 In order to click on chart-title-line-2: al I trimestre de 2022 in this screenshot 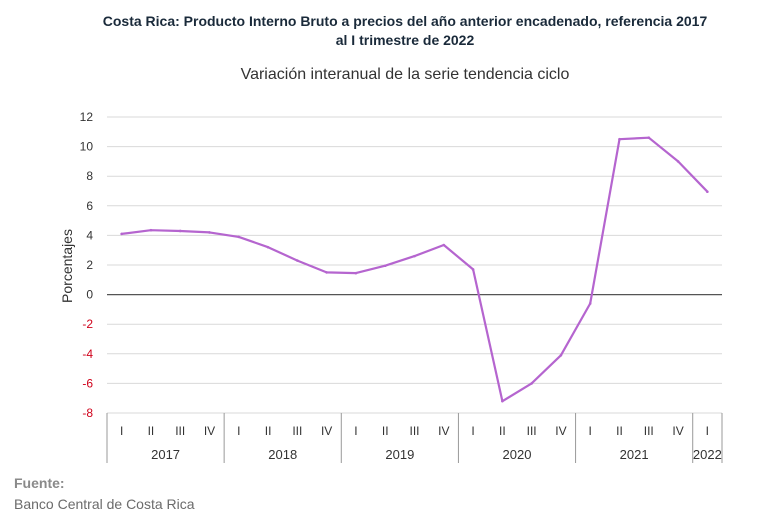, I will do `click(405, 40)`.